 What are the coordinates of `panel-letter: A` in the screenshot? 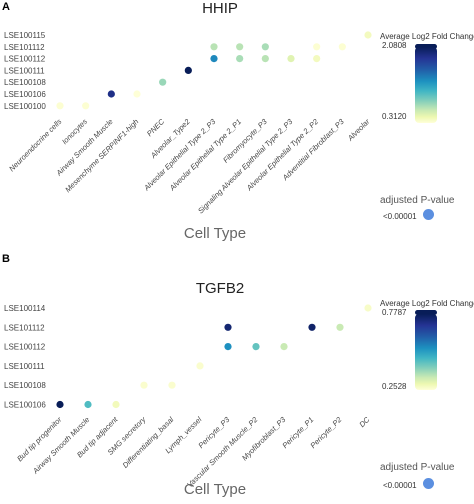 It's located at (6, 7).